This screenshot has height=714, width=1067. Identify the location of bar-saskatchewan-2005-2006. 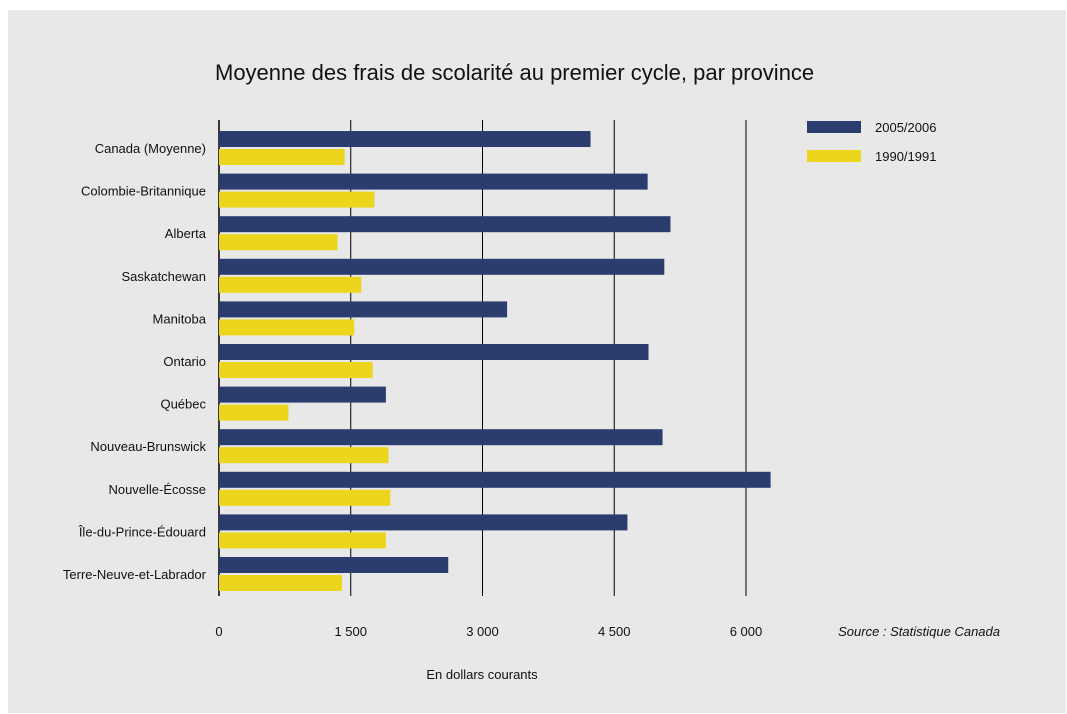
(442, 266).